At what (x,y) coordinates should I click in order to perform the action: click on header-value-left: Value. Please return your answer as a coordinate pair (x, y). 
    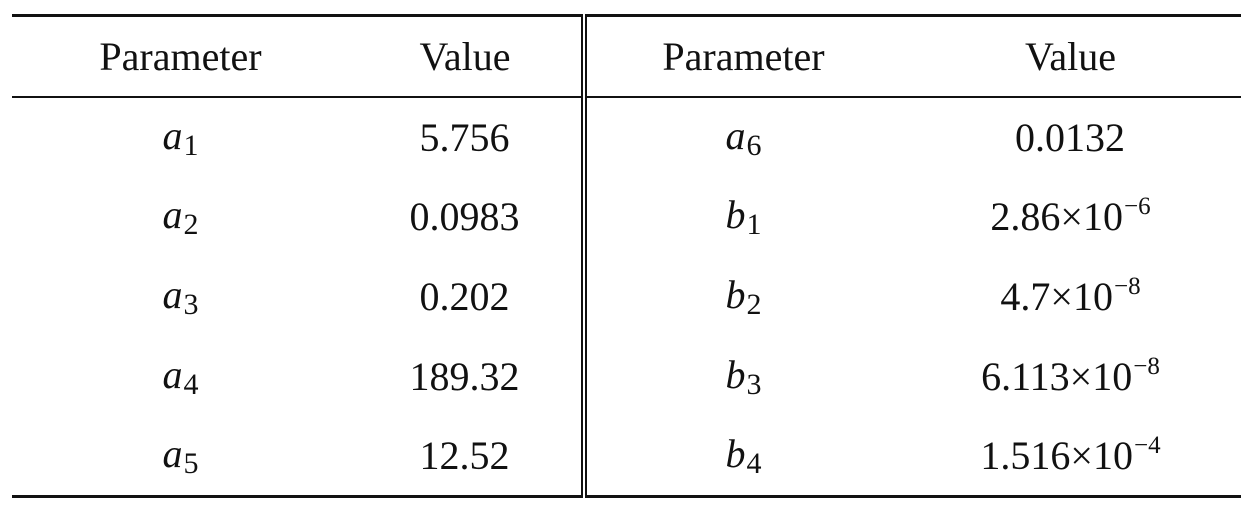
    Looking at the image, I should click on (468, 56).